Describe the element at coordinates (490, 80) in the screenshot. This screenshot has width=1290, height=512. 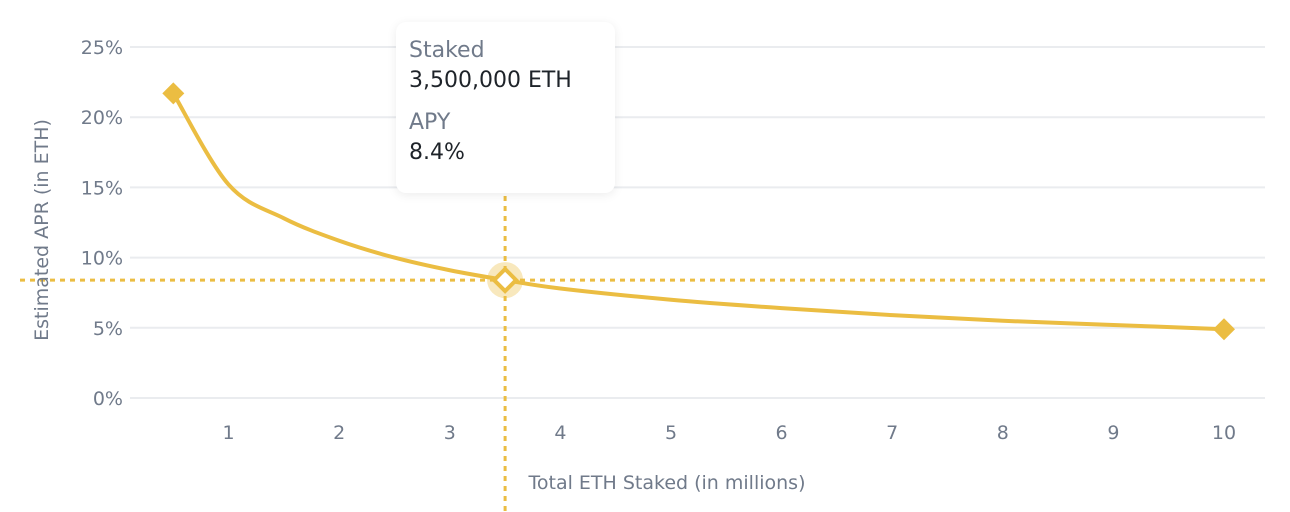
I see `tooltip-staked-value: 3,500,000 ETH` at that location.